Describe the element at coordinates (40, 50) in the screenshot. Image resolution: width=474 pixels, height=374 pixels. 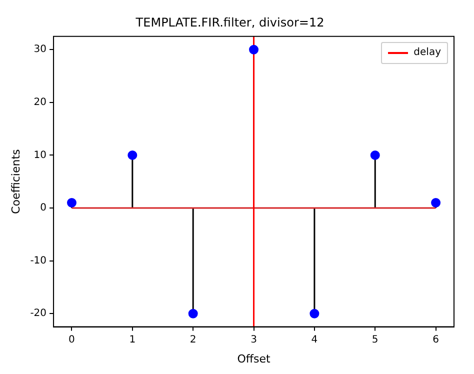
I see `y-tick-label: 30` at that location.